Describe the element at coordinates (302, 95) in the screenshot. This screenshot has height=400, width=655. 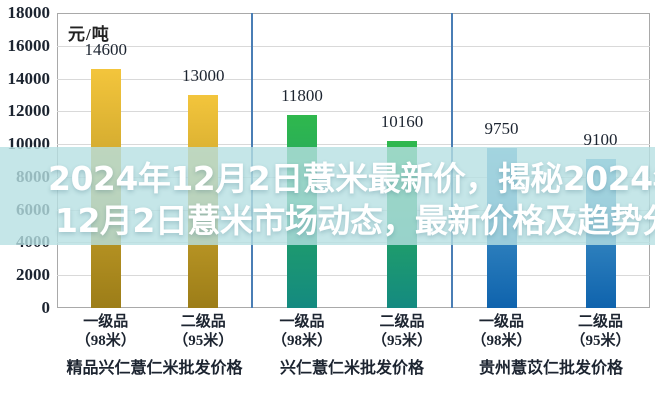
I see `bar-value-label: 11800` at that location.